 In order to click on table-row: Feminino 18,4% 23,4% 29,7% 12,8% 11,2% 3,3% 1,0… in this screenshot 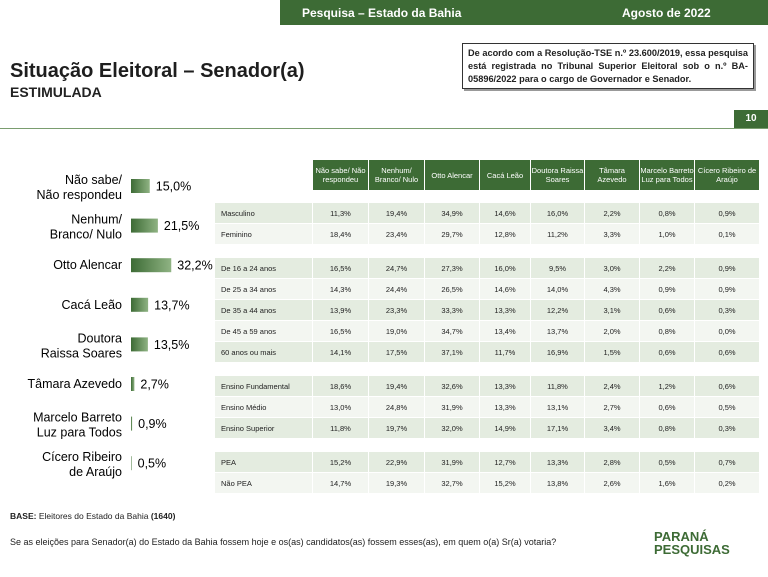, I will do `click(487, 234)`.